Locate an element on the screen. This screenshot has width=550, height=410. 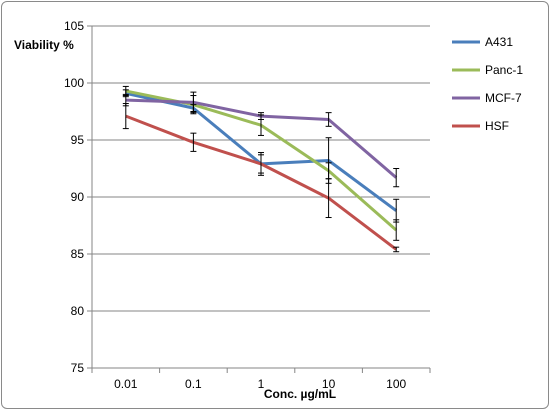
legend-label: MCF-7 is located at coordinates (503, 98).